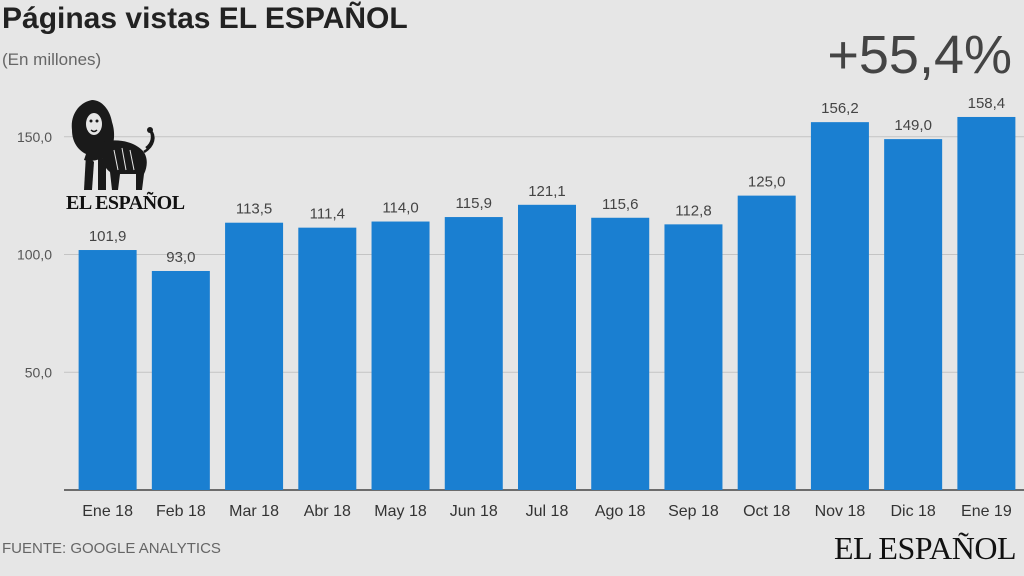 This screenshot has width=1024, height=576. What do you see at coordinates (34, 137) in the screenshot?
I see `y-tick-label: 150,0` at bounding box center [34, 137].